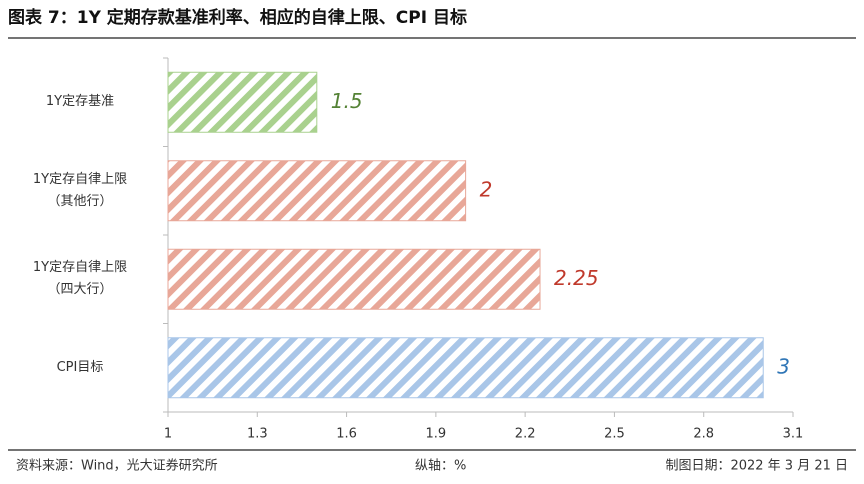 This screenshot has width=864, height=484. I want to click on y-tick-label: 1Y定存自律上限 （其他行）, so click(80, 190).